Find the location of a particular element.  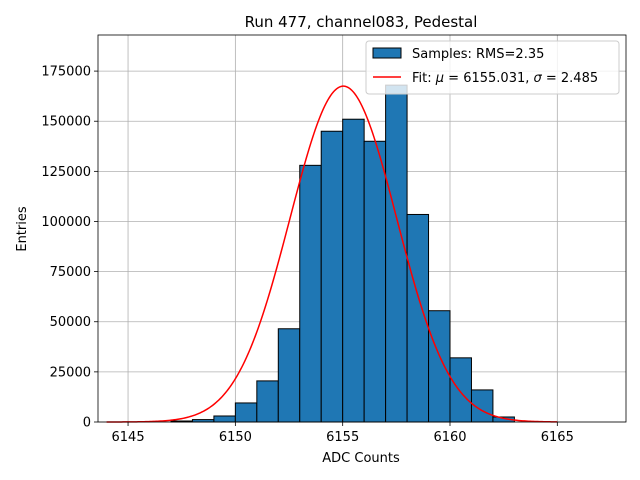

y-tick-label: 25000 is located at coordinates (70, 372).